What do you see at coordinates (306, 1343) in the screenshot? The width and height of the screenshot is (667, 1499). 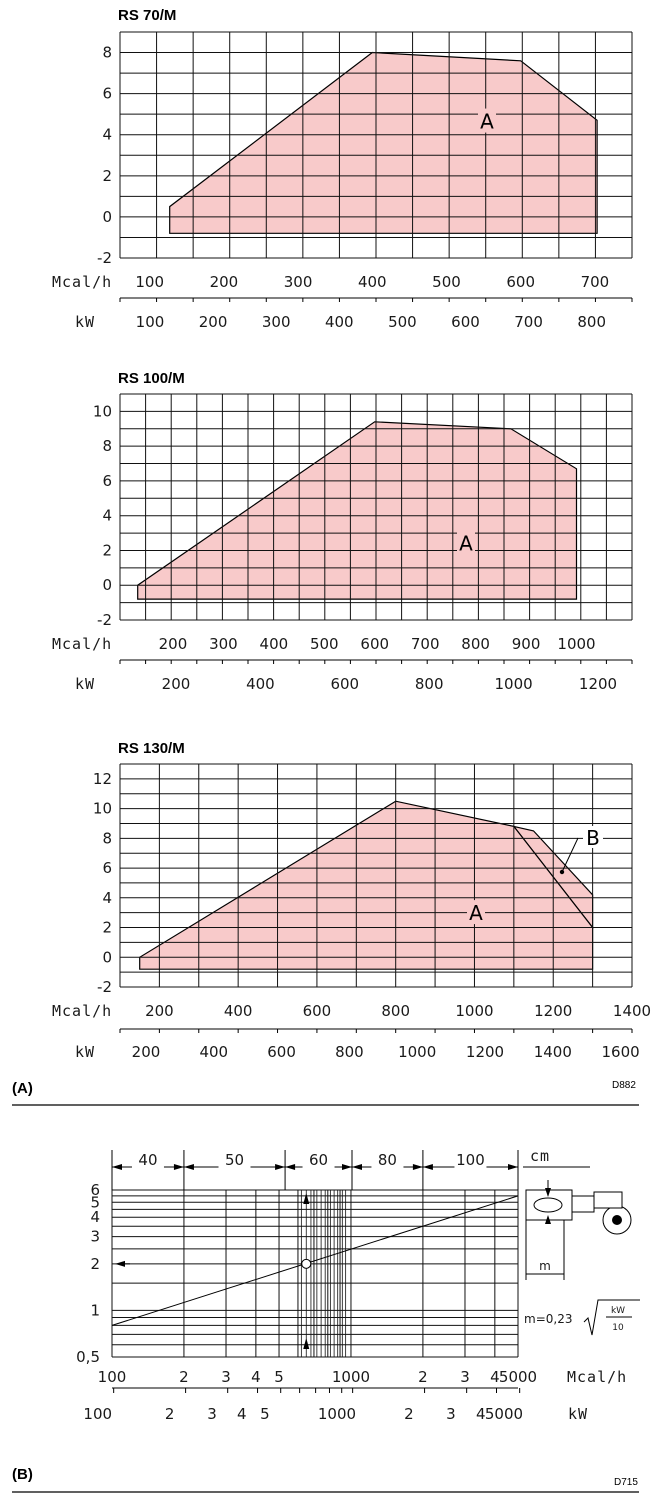 I see `chart-3-arrow-up-bottom` at bounding box center [306, 1343].